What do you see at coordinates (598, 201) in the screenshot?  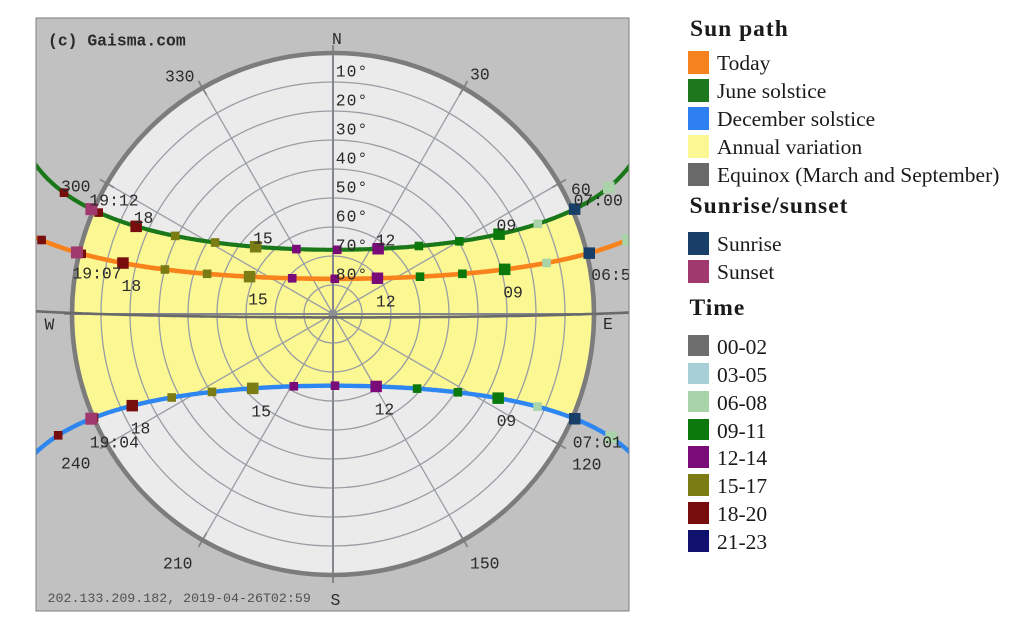 I see `svg-text: 07:00` at bounding box center [598, 201].